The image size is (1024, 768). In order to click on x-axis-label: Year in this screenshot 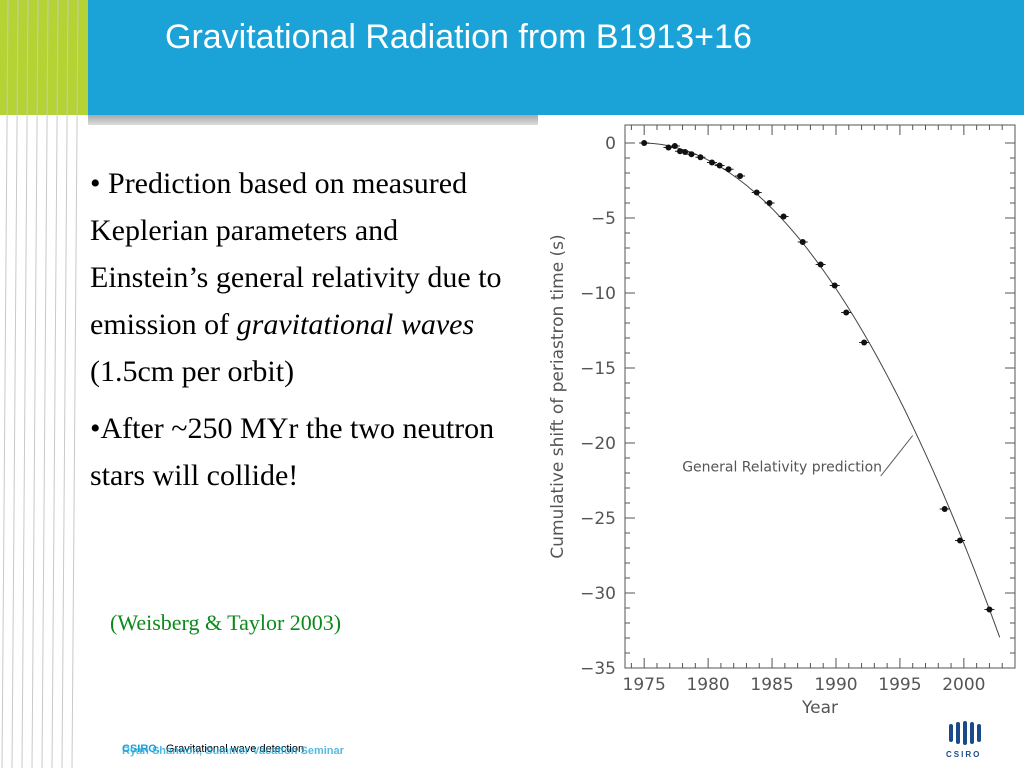, I will do `click(819, 708)`.